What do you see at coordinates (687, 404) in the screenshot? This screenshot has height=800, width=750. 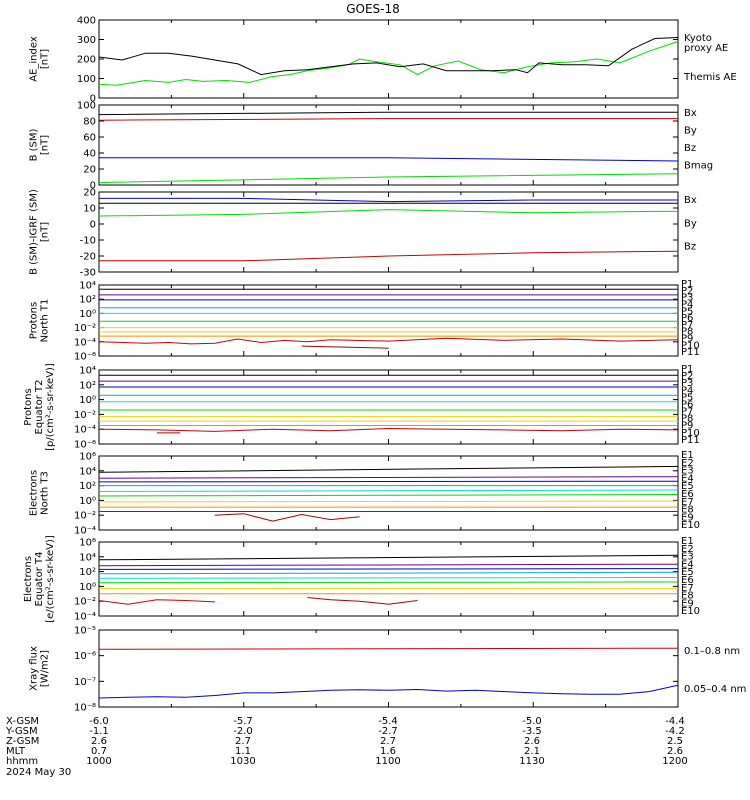 I see `legend-entry: P6` at bounding box center [687, 404].